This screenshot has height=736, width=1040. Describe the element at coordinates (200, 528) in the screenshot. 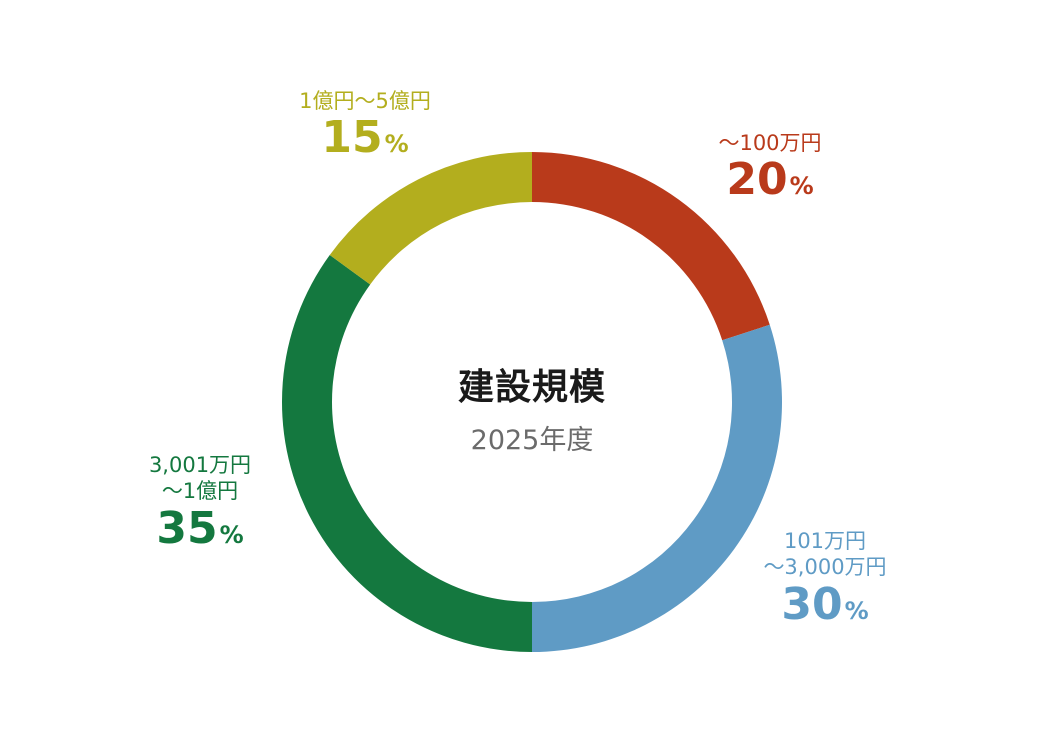

I see `slice-percent: 35%` at that location.